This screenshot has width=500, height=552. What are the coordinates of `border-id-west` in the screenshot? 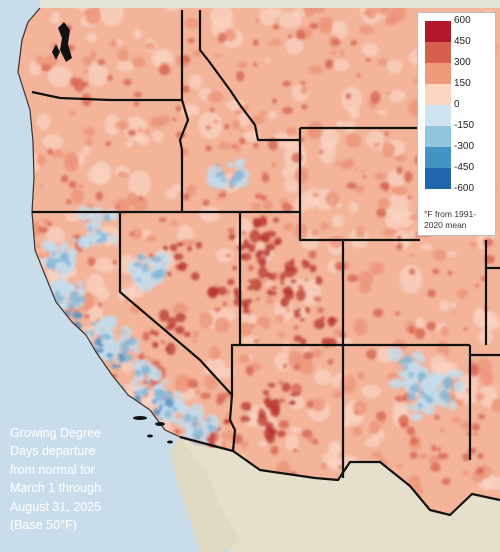 It's located at (184, 111).